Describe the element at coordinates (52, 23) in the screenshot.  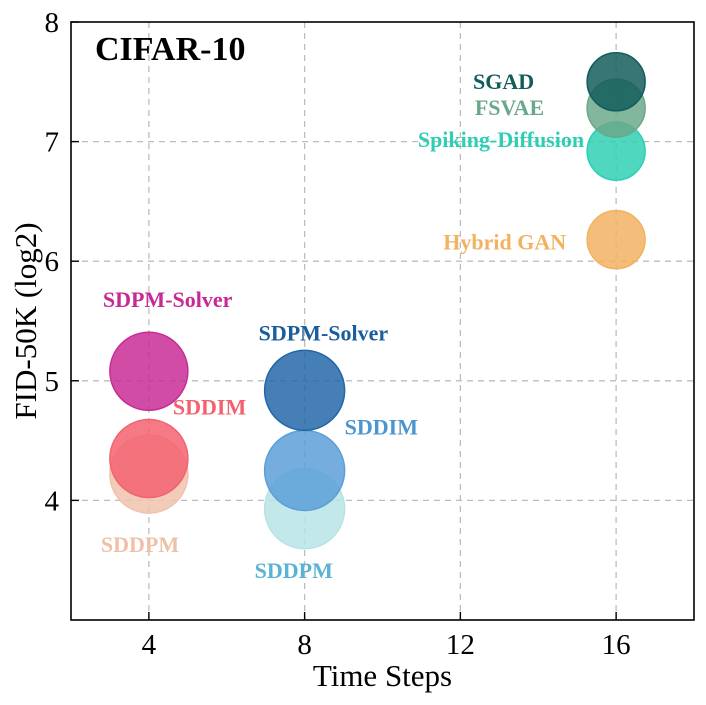
I see `y-tick-label: 8` at that location.